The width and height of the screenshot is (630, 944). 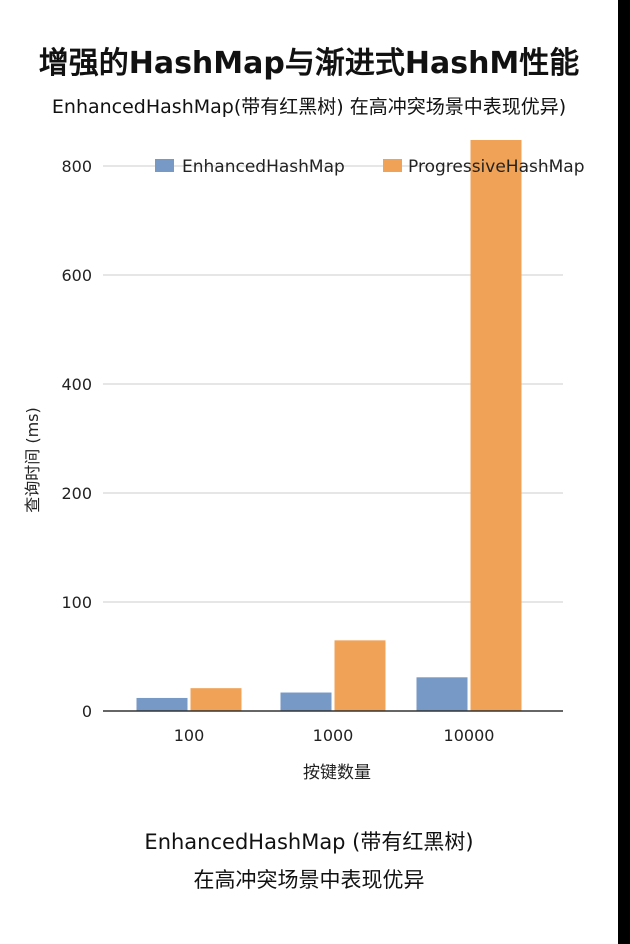 What do you see at coordinates (370, 167) in the screenshot?
I see `legend: EnhancedHashMap ProgressiveHashMap` at bounding box center [370, 167].